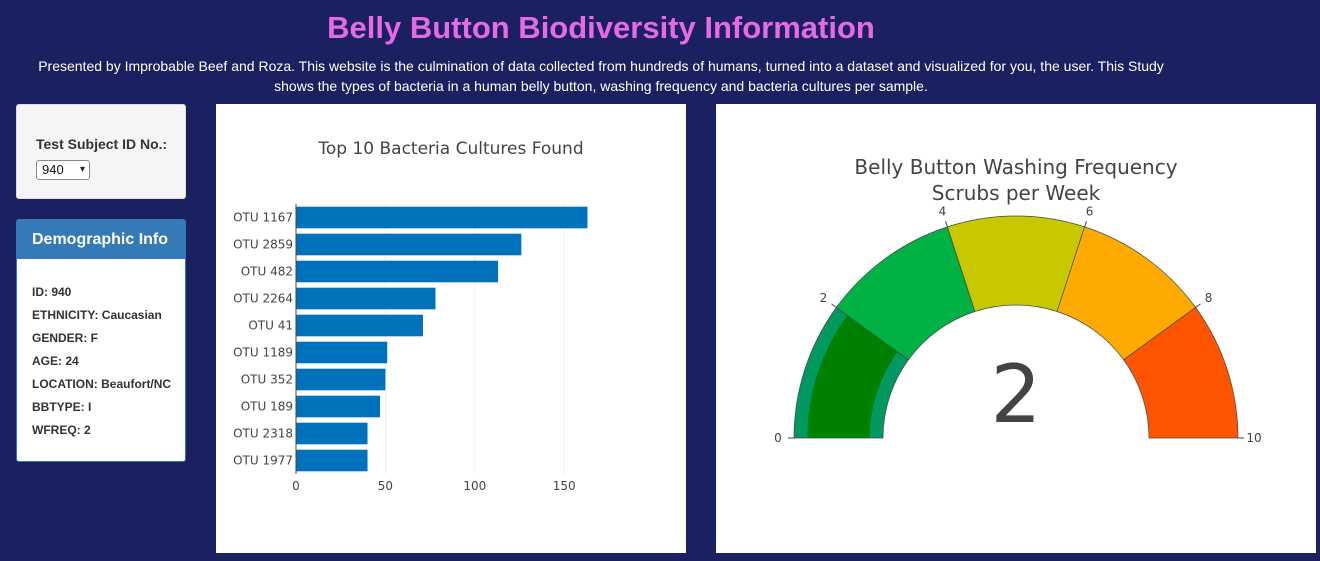 Image resolution: width=1320 pixels, height=561 pixels. What do you see at coordinates (263, 461) in the screenshot?
I see `y-tick-label: OTU 1977` at bounding box center [263, 461].